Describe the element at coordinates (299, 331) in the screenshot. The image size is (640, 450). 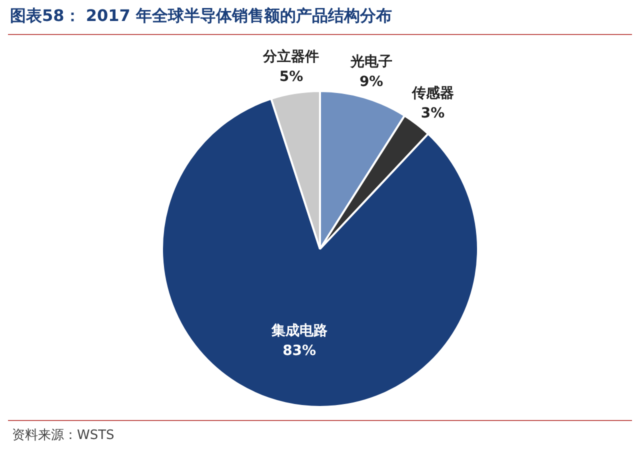
I see `slice-label: 集成电路` at that location.